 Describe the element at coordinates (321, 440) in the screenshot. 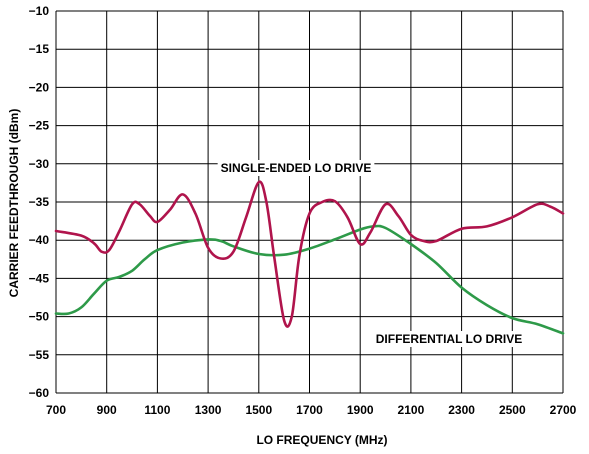

I see `x-axis-title: LO FREQUENCY (MHz)` at that location.